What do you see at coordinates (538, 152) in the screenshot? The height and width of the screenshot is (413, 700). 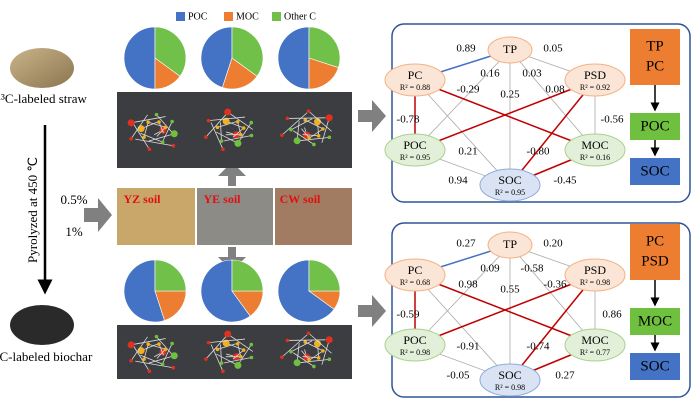 I see `path-coefficient: -0.80` at bounding box center [538, 152].